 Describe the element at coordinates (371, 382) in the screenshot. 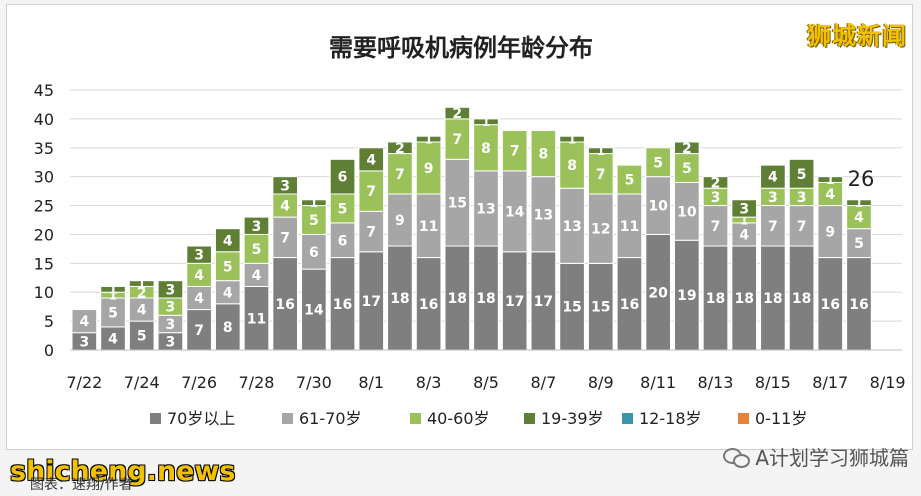

I see `x-tick-label: 8/1` at that location.